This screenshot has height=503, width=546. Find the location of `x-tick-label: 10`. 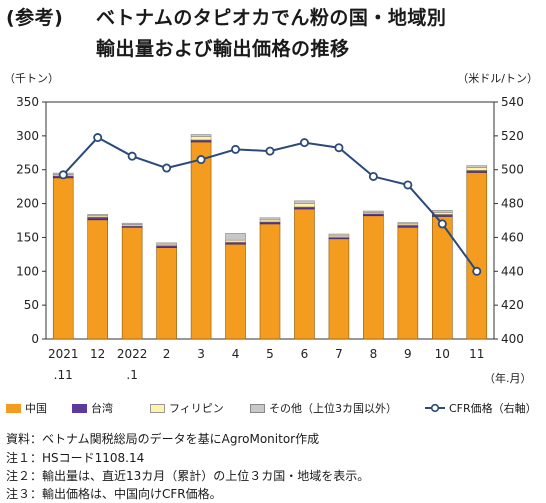

x-tick-label: 10 is located at coordinates (442, 354).